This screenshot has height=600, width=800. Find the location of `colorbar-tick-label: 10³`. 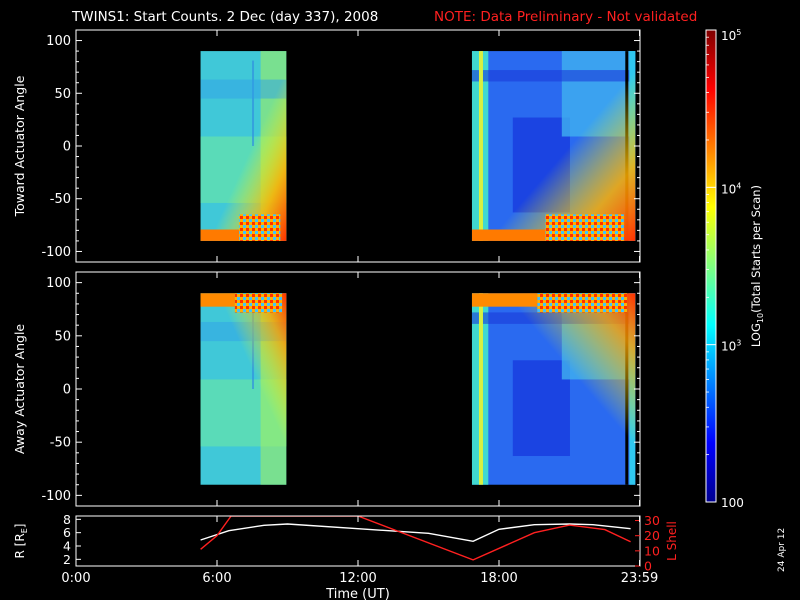

colorbar-tick-label: 10³ is located at coordinates (731, 346).